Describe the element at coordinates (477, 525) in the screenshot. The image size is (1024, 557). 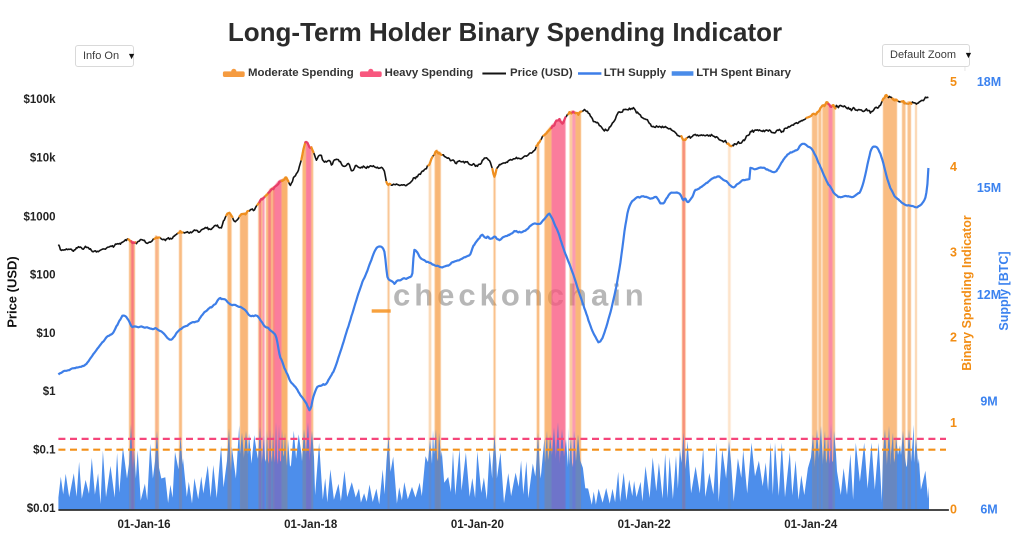
I see `svg-text: 01-Jan-20` at that location.